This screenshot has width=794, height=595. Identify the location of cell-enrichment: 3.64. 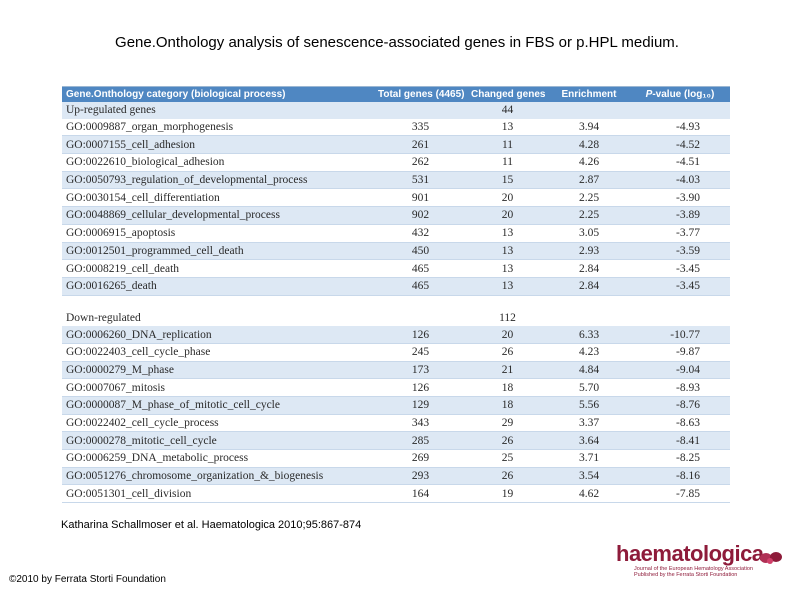
(589, 441).